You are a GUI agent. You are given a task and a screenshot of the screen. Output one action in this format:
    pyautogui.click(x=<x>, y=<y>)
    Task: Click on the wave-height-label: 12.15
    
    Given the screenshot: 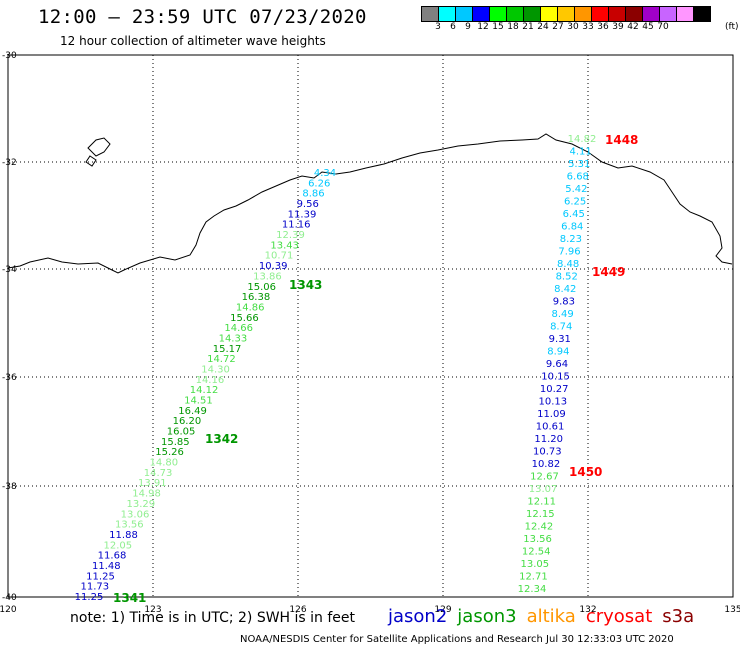 What is the action you would take?
    pyautogui.click(x=540, y=514)
    